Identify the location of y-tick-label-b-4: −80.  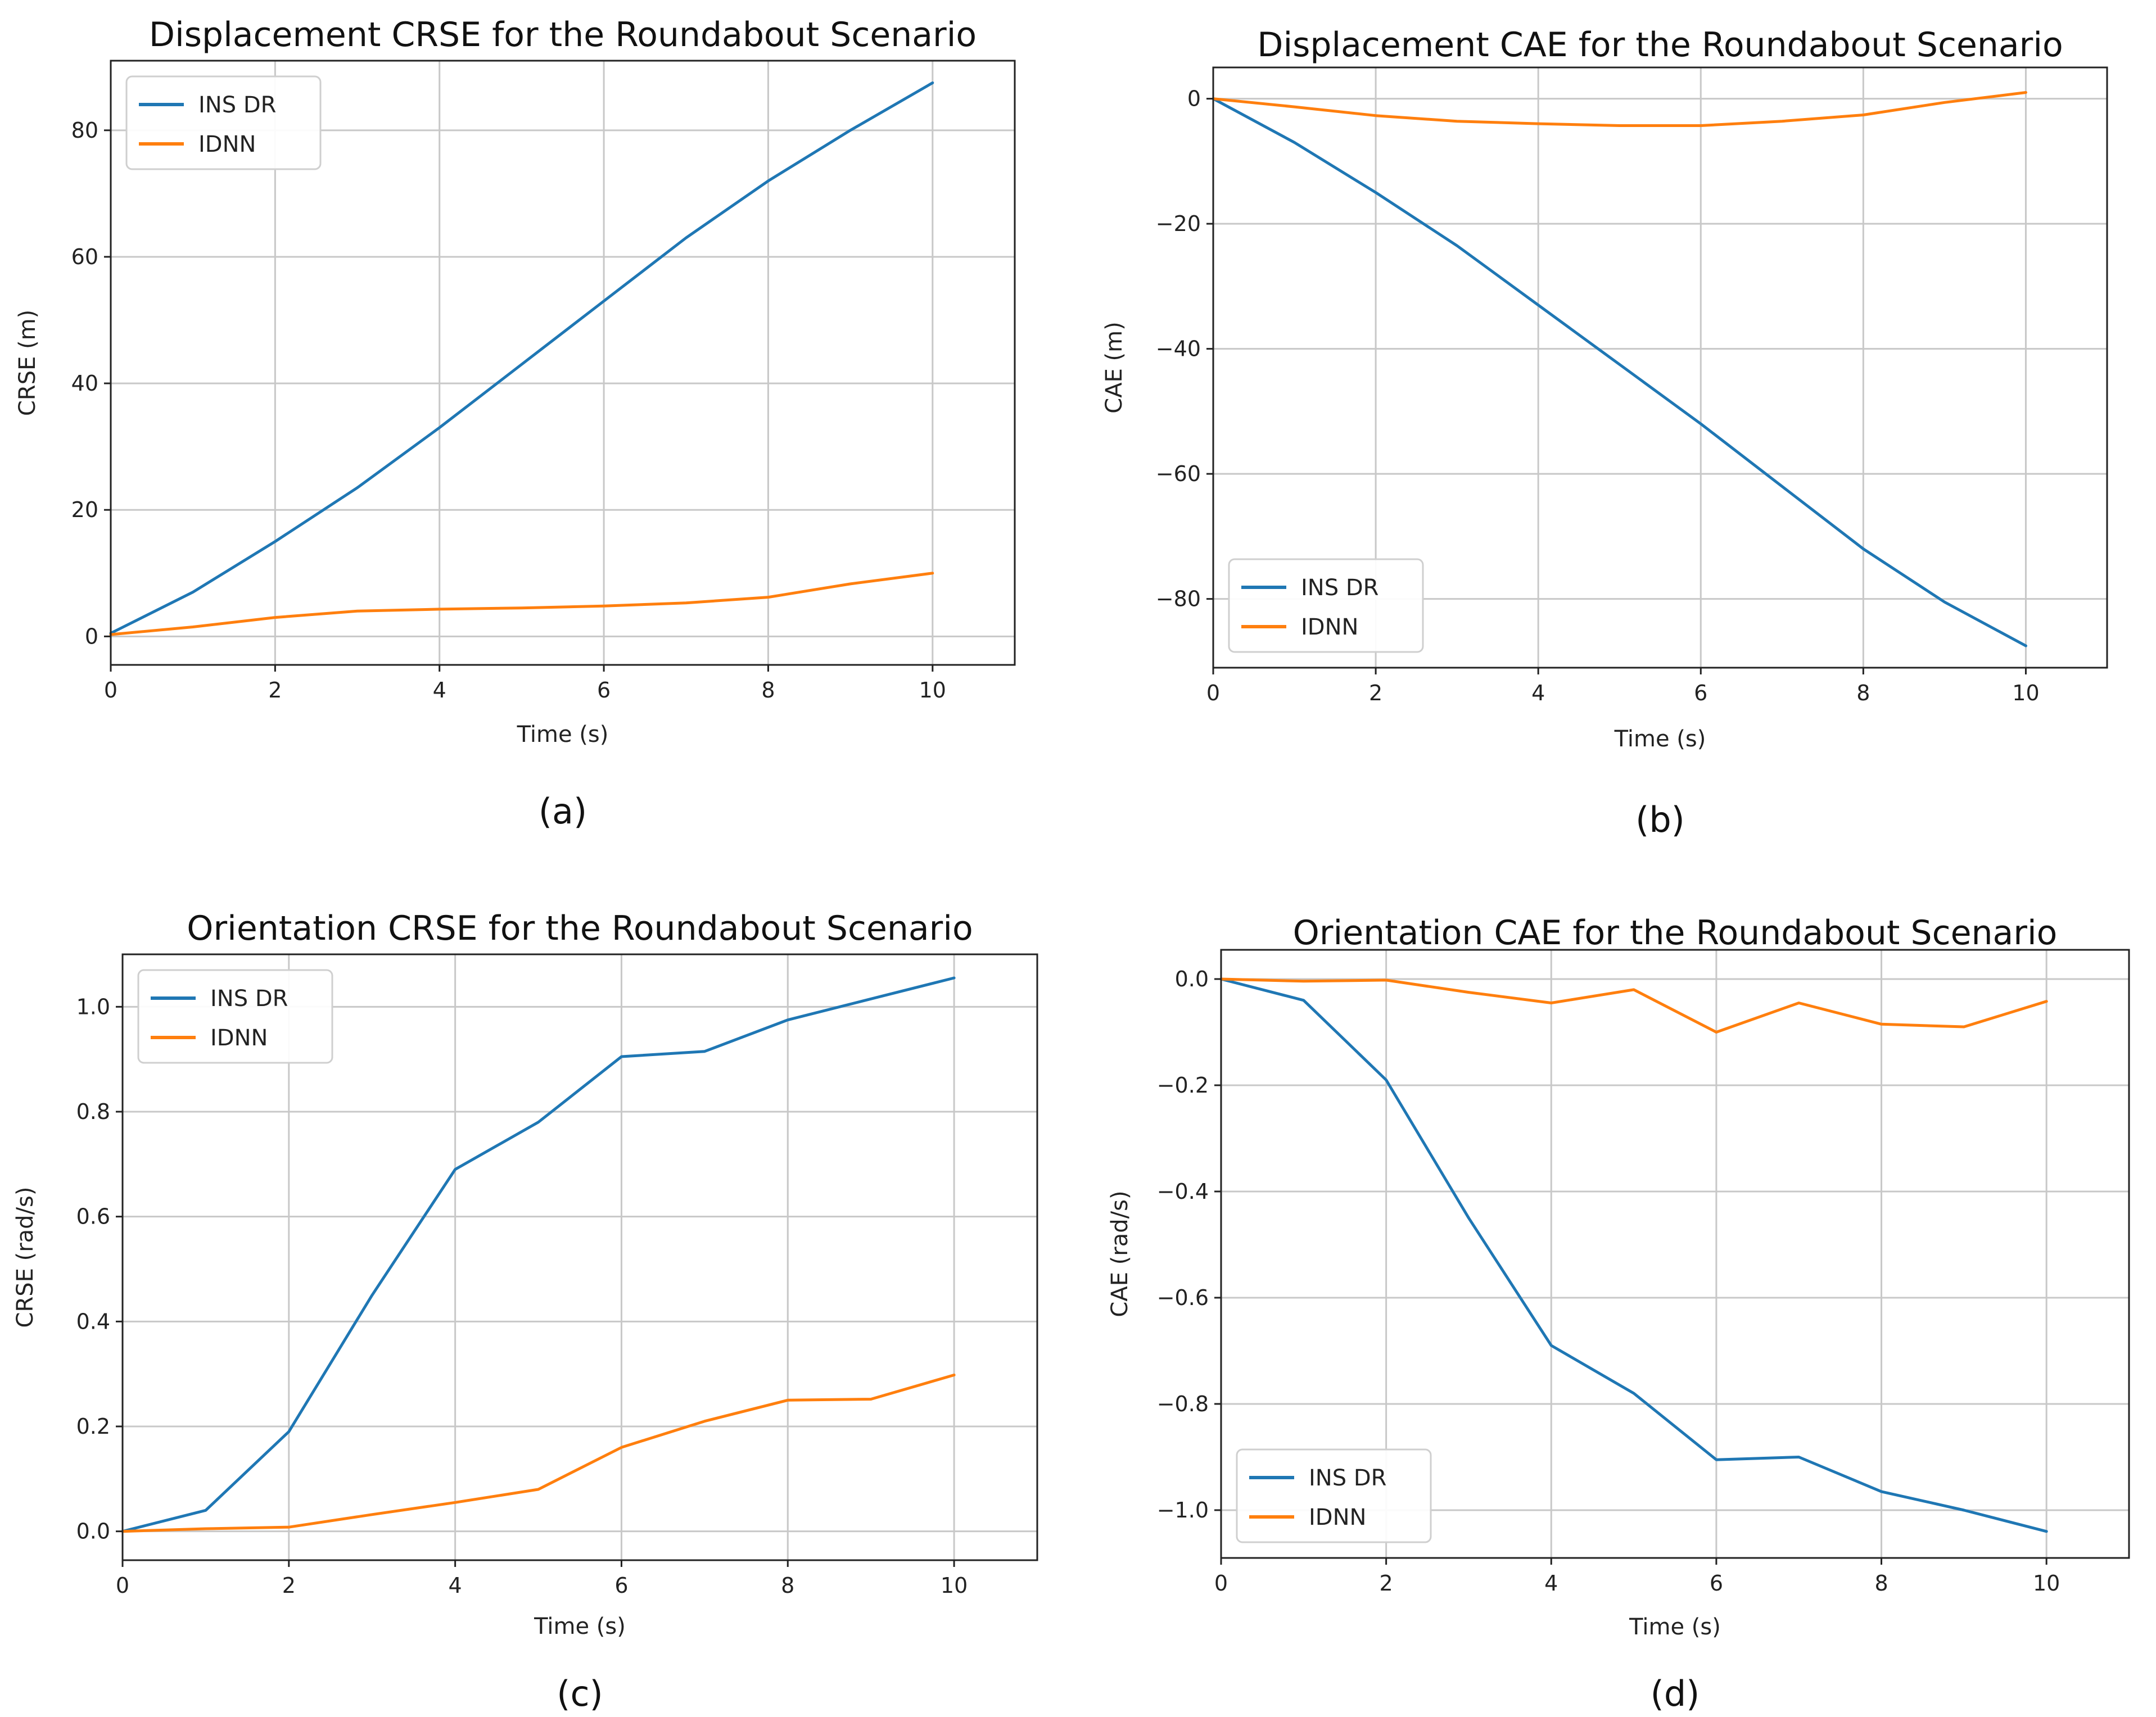
(1179, 599).